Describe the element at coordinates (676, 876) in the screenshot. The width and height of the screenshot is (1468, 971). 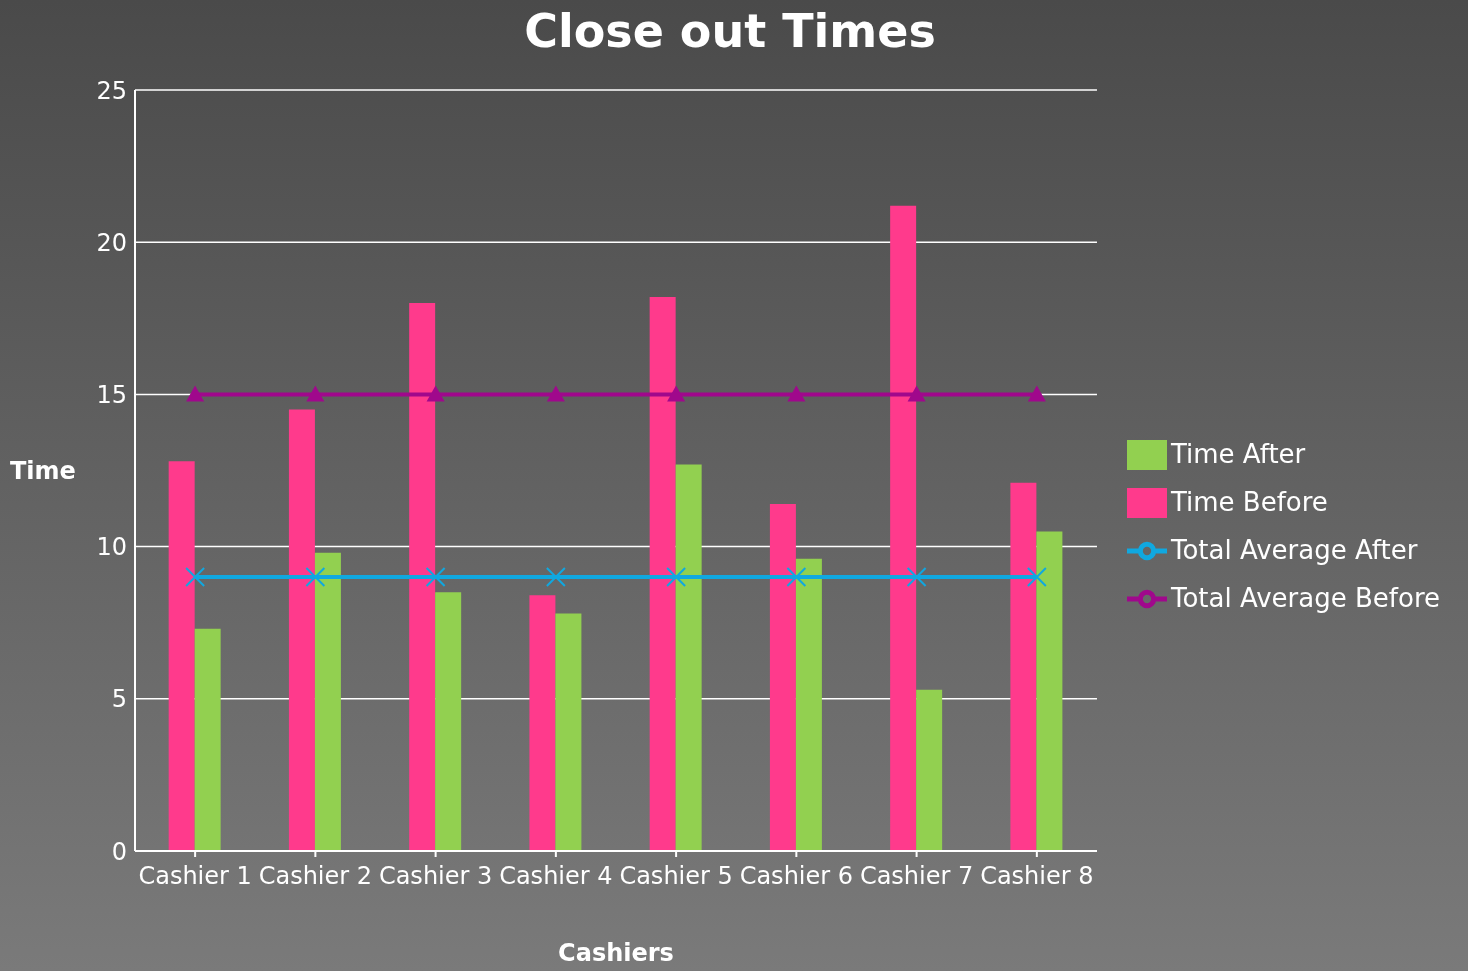
I see `x-tick-label: Cashier 5` at that location.